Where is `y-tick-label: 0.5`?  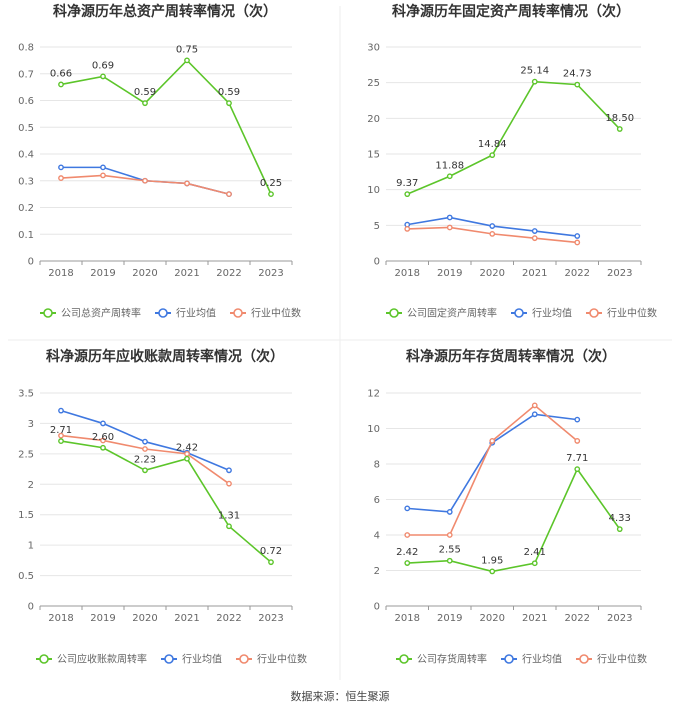 y-tick-label: 0.5 is located at coordinates (26, 128).